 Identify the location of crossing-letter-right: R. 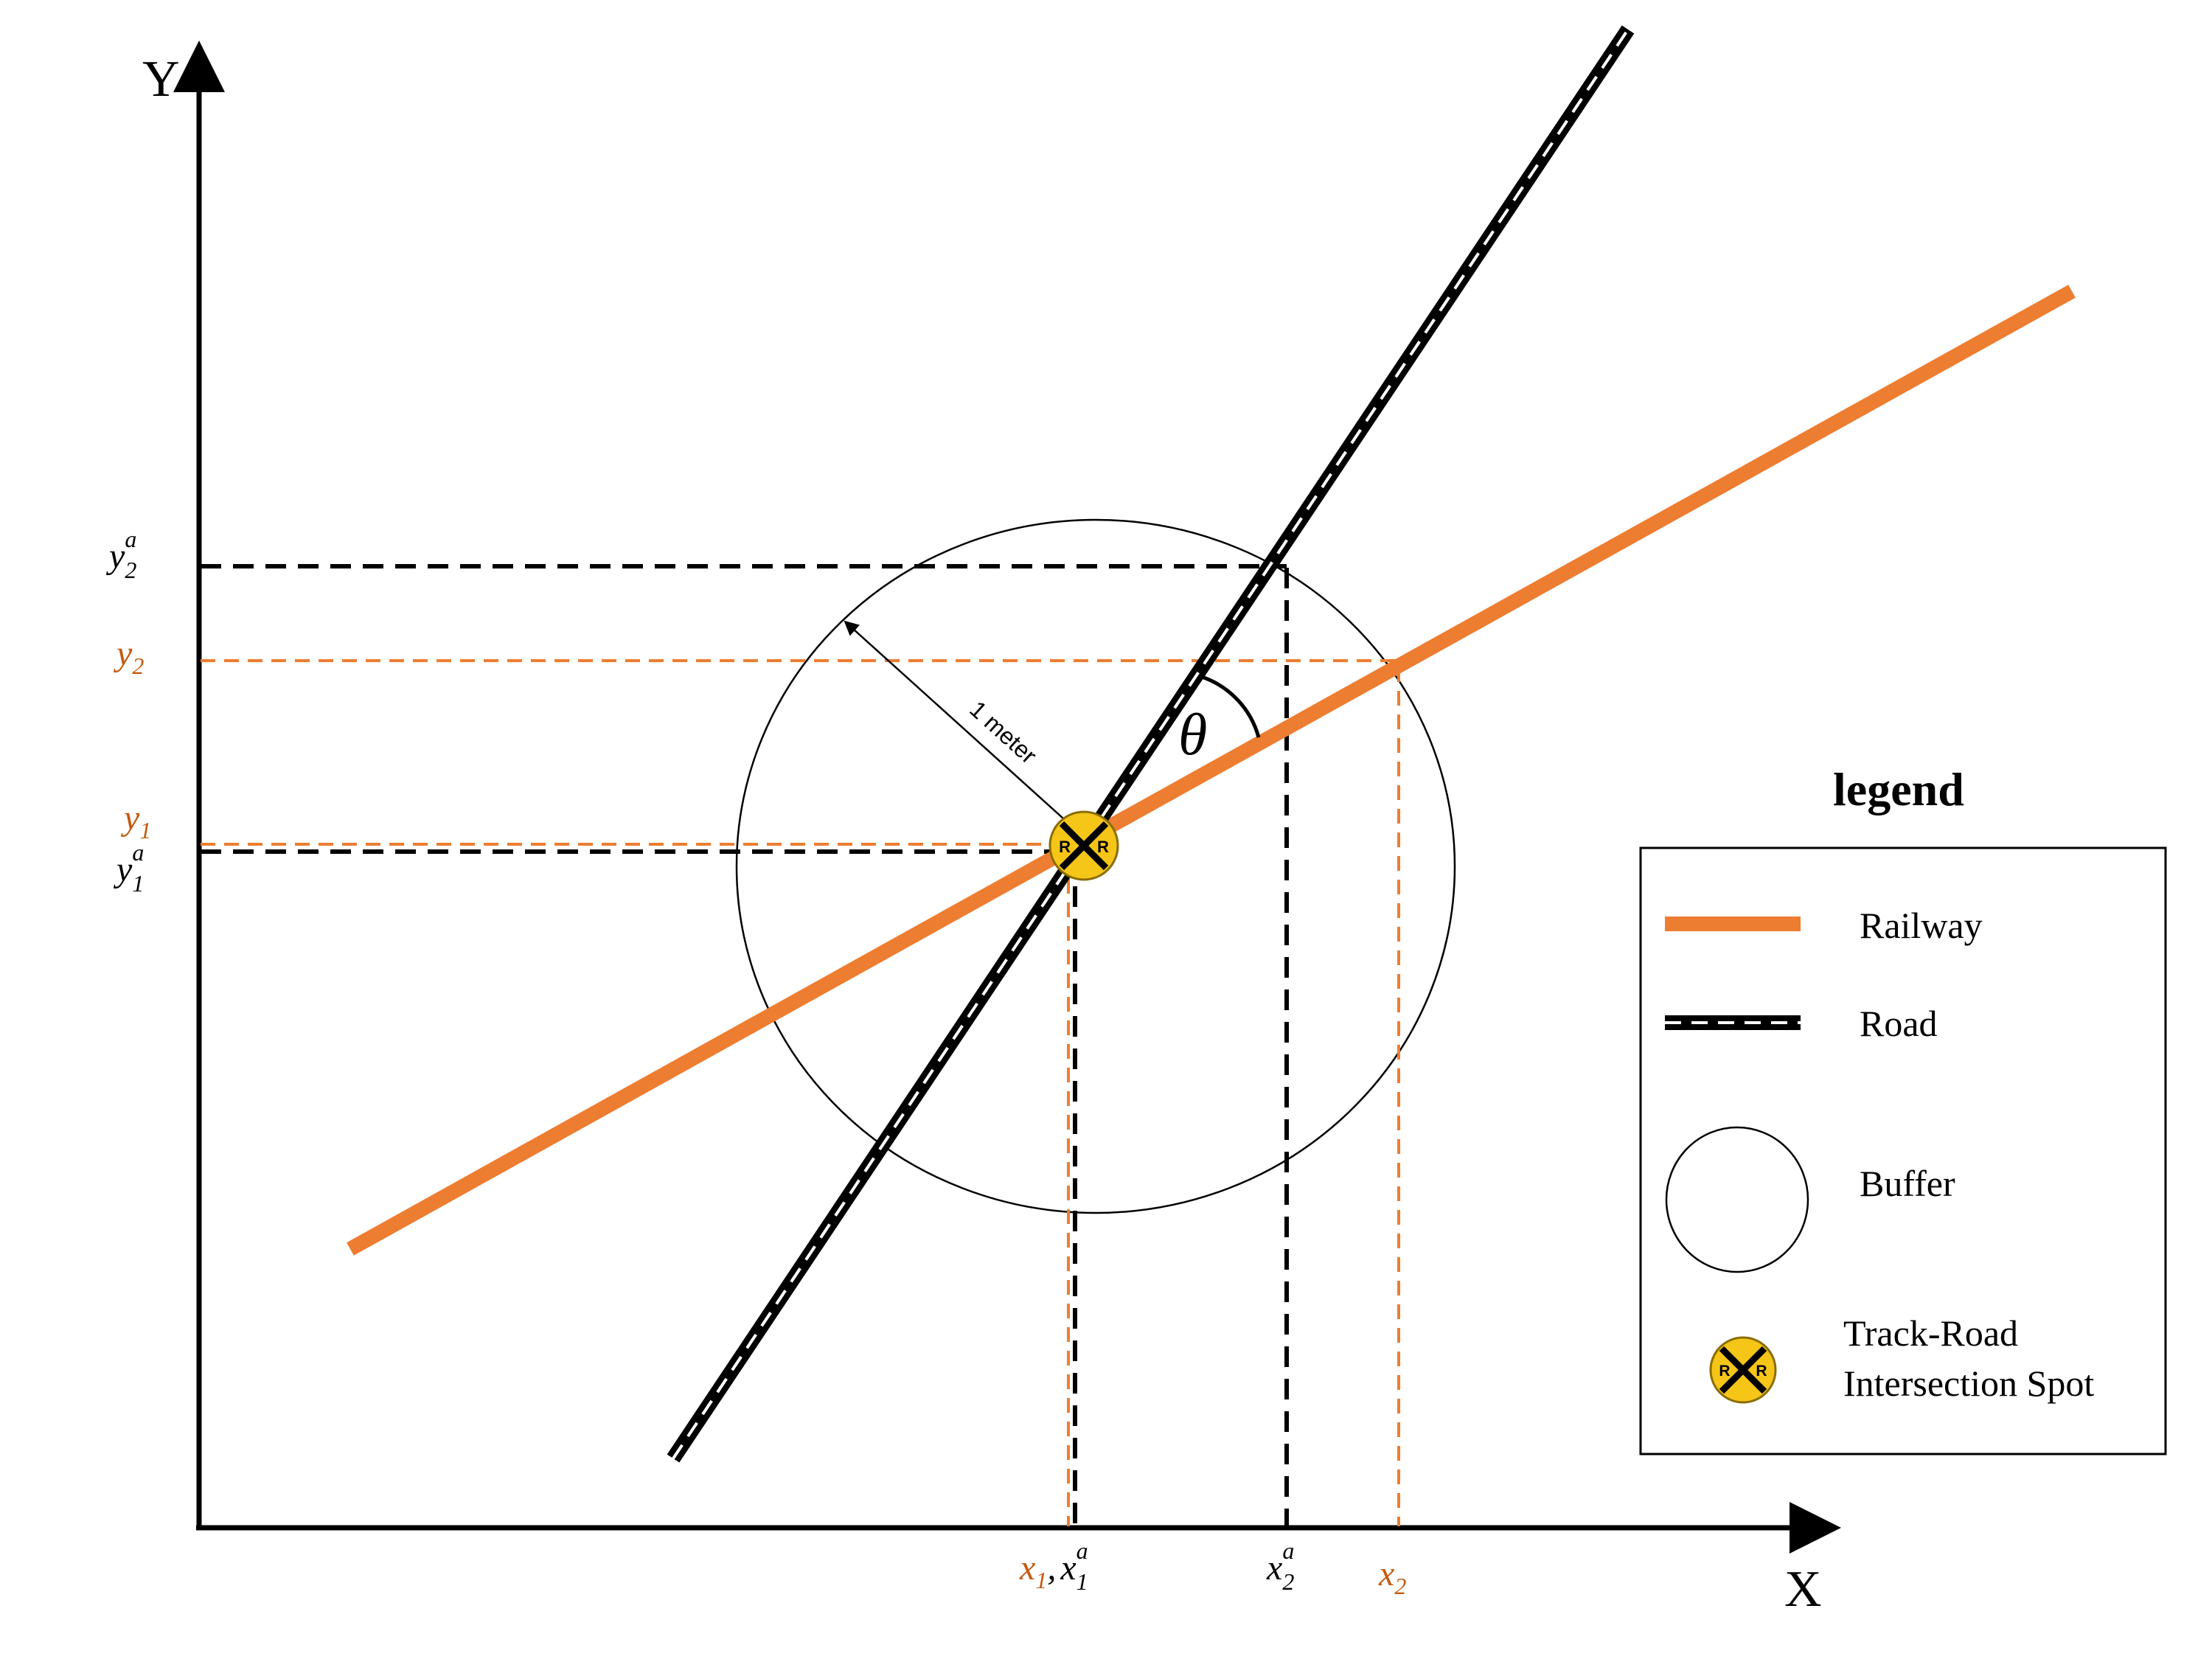
(1103, 847).